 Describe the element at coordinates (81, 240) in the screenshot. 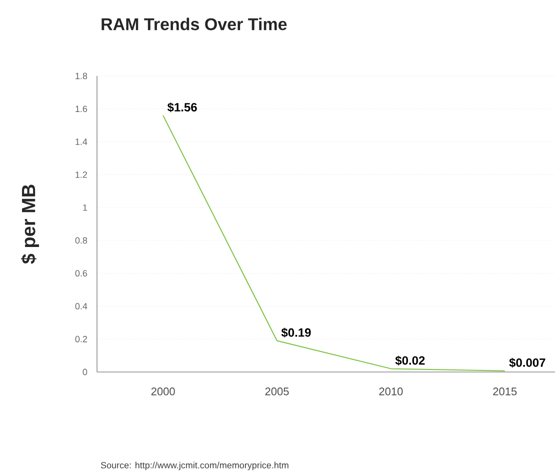

I see `y-tick-label: 0.8` at that location.